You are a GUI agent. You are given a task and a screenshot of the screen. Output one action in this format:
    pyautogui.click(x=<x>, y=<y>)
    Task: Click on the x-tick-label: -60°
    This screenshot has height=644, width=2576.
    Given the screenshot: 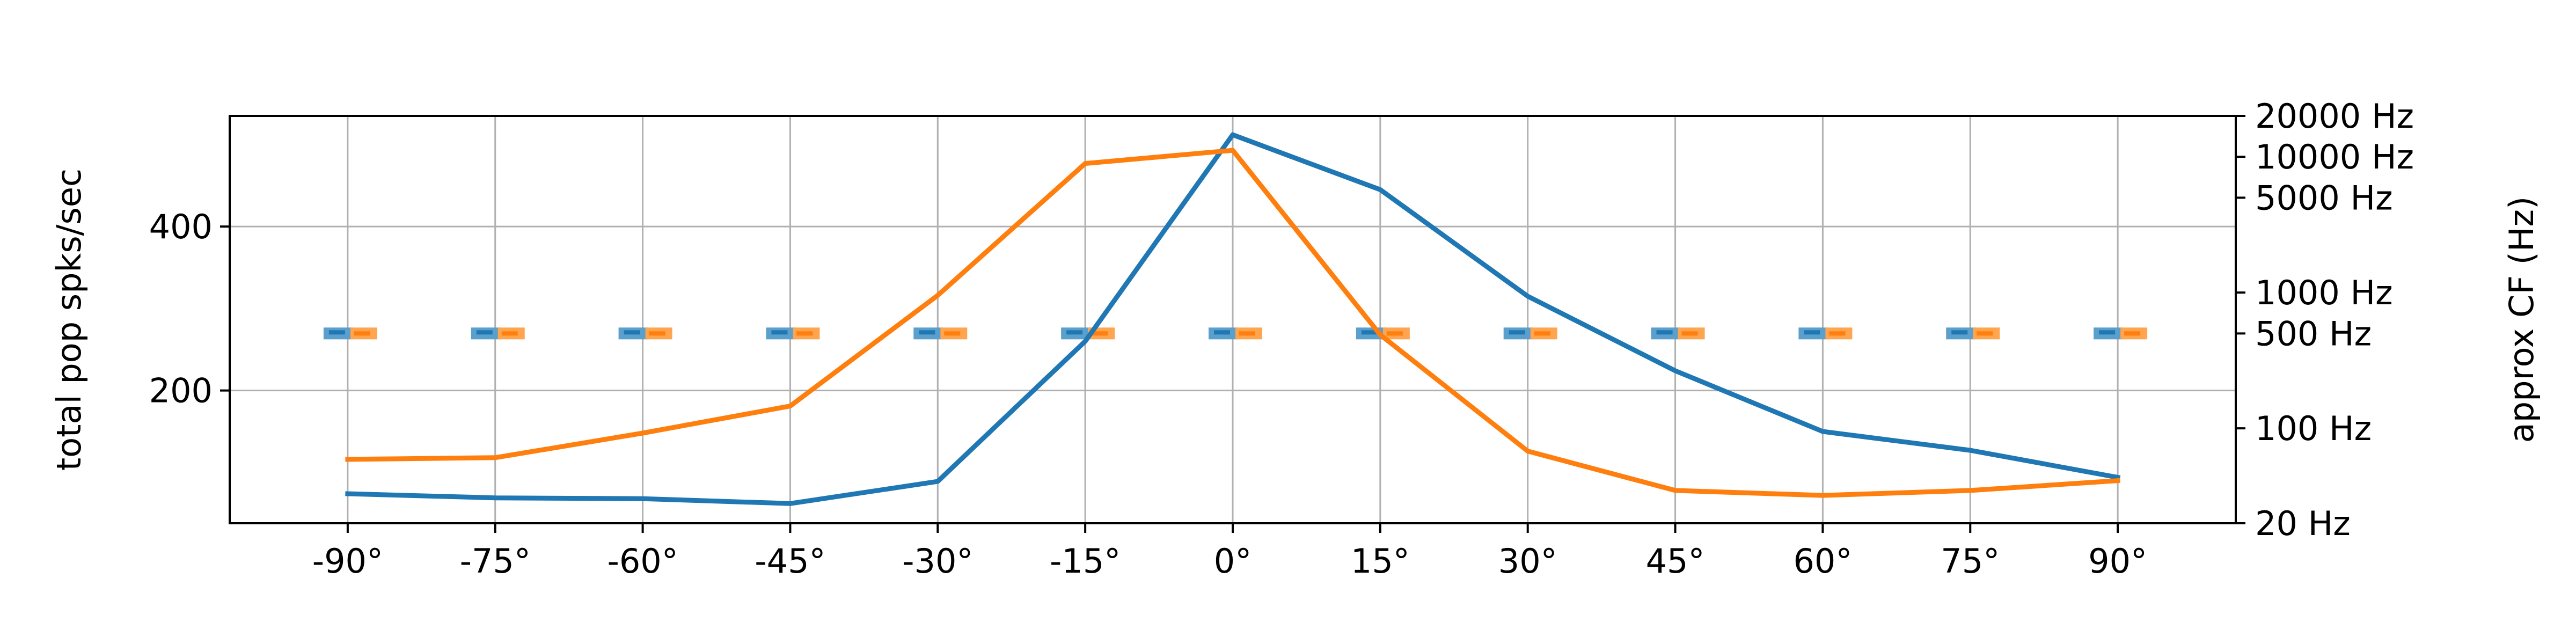 What is the action you would take?
    pyautogui.click(x=642, y=561)
    